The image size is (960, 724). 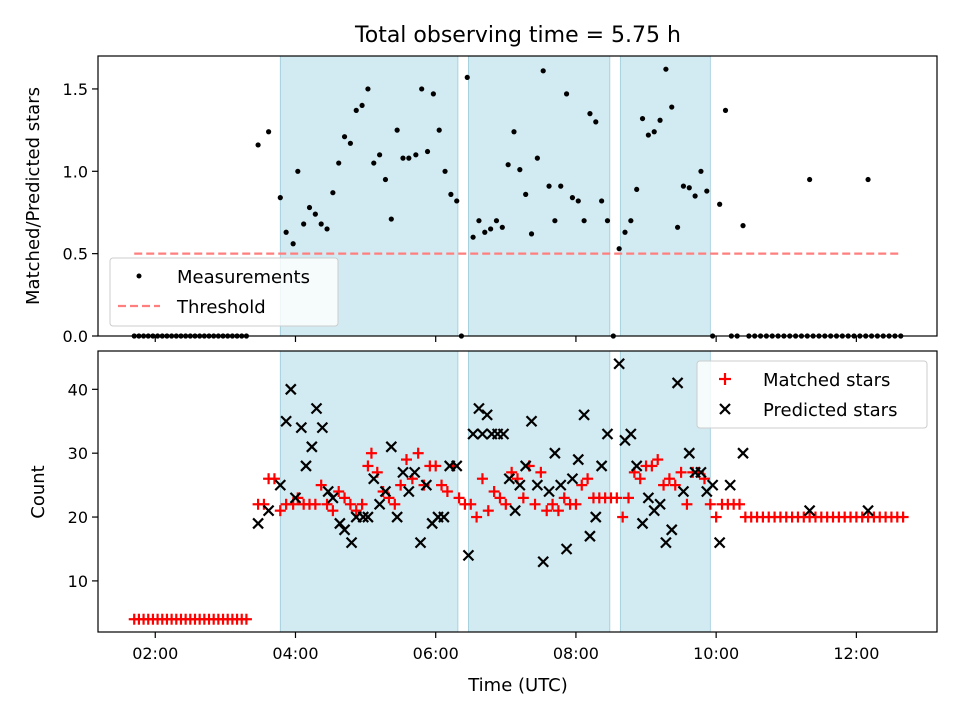 What do you see at coordinates (75, 336) in the screenshot?
I see `top-y-tick-label: 0.0` at bounding box center [75, 336].